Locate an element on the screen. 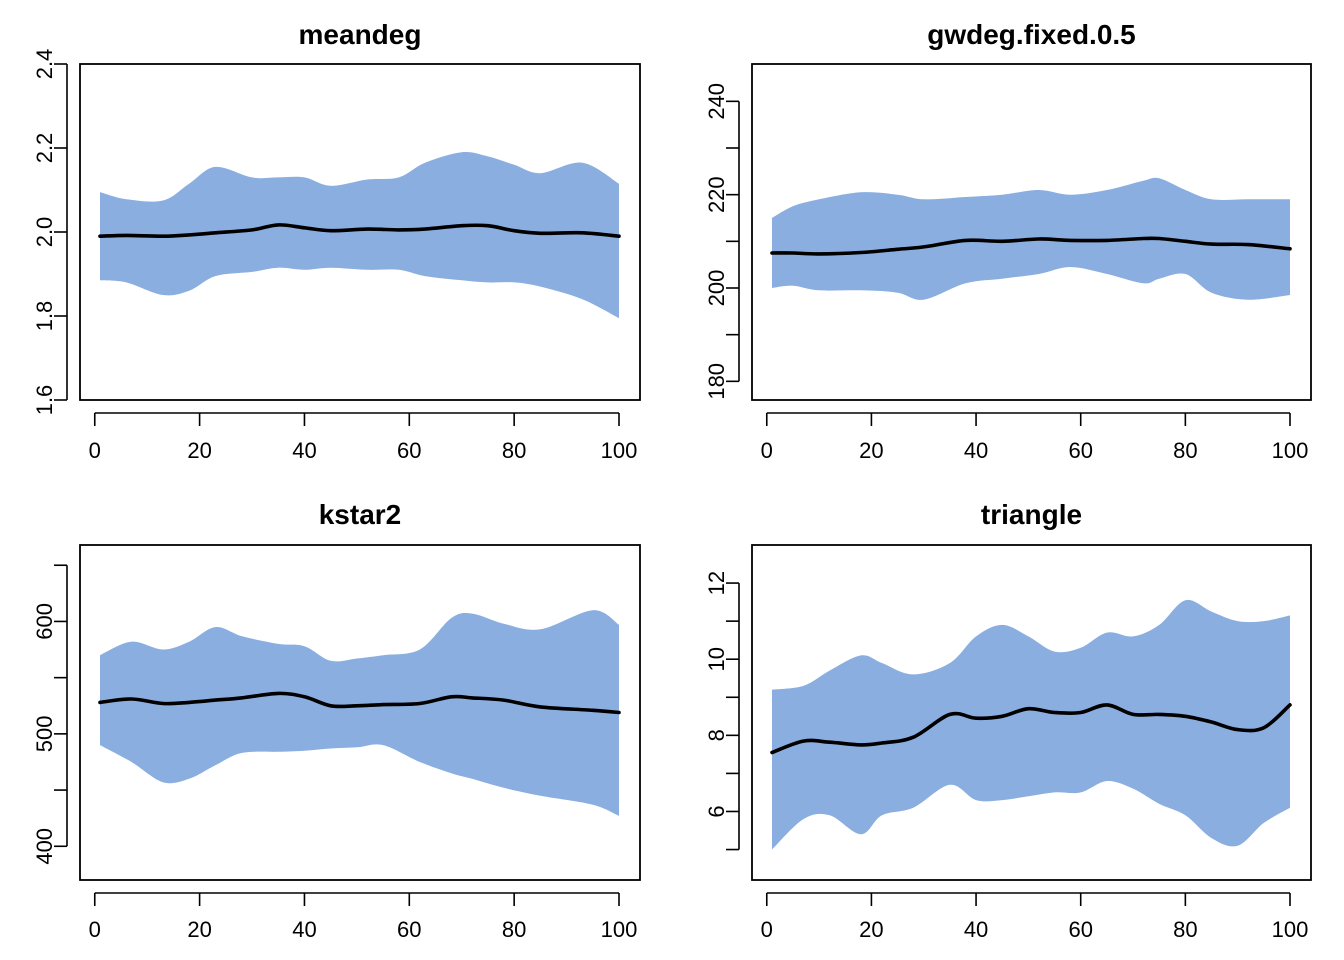 The width and height of the screenshot is (1344, 960). y-tick-label: 400 is located at coordinates (44, 846).